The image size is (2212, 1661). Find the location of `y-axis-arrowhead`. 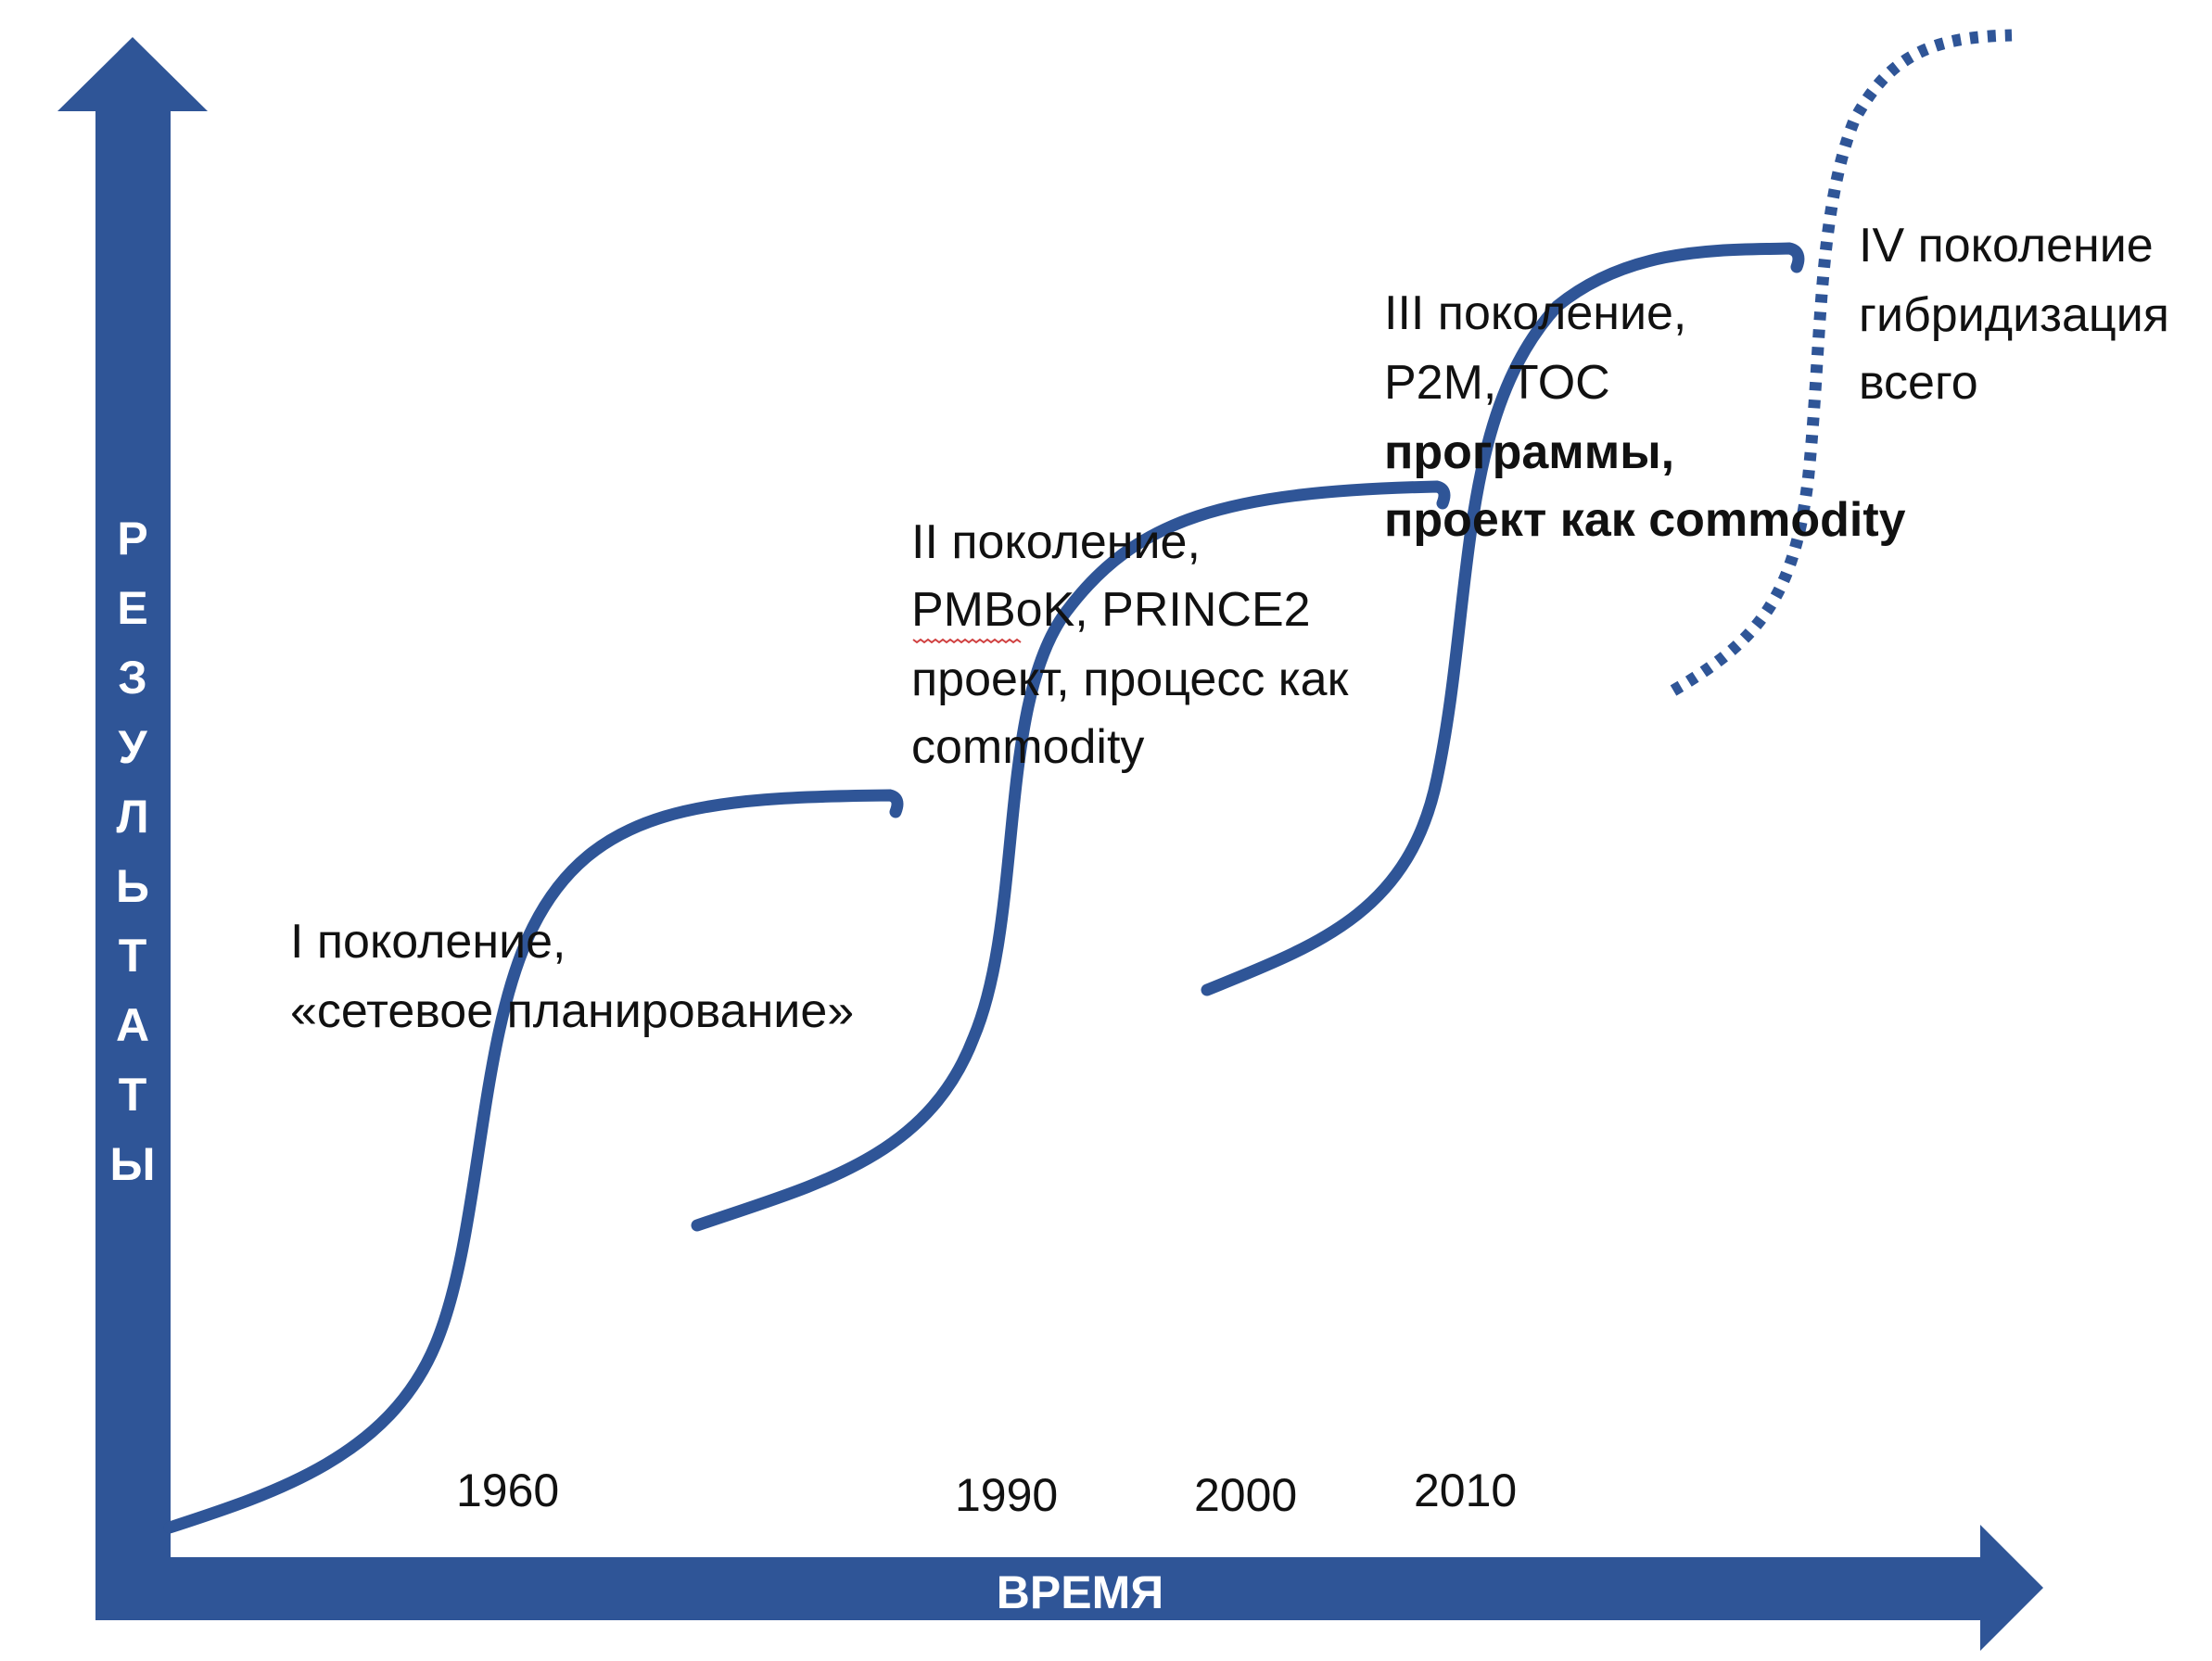

y-axis-arrowhead is located at coordinates (132, 74).